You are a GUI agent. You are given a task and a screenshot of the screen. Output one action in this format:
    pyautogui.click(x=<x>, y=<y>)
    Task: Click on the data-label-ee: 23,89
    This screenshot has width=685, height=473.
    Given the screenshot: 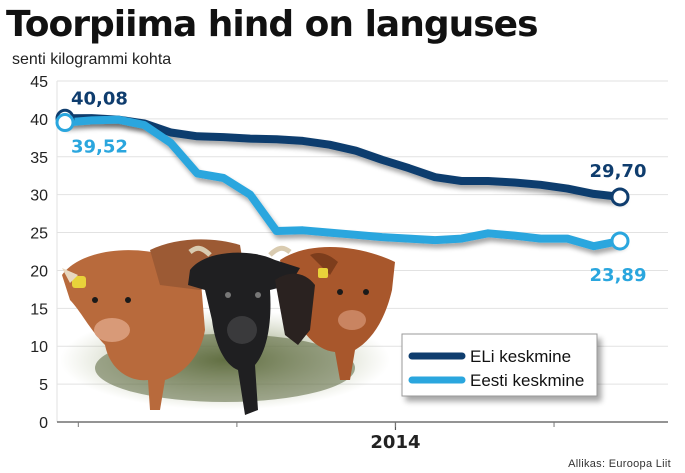 What is the action you would take?
    pyautogui.click(x=618, y=275)
    